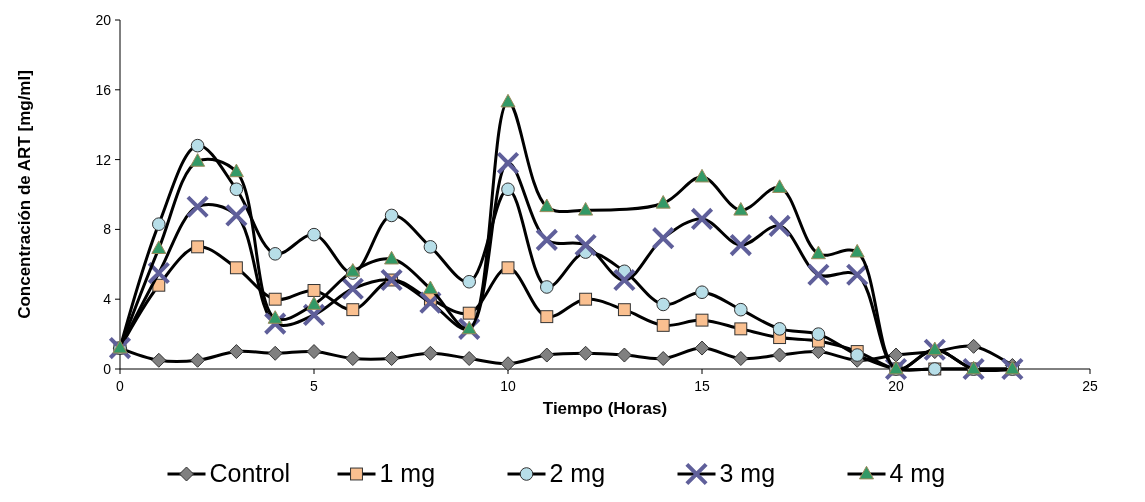  I want to click on y-tick-label: 4, so click(107, 299).